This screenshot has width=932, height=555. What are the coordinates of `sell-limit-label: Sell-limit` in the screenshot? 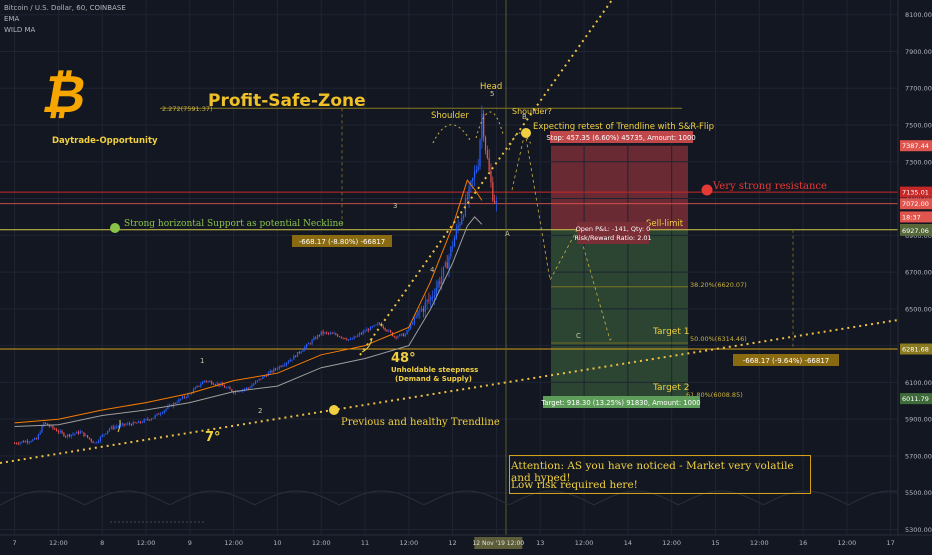 It's located at (665, 224).